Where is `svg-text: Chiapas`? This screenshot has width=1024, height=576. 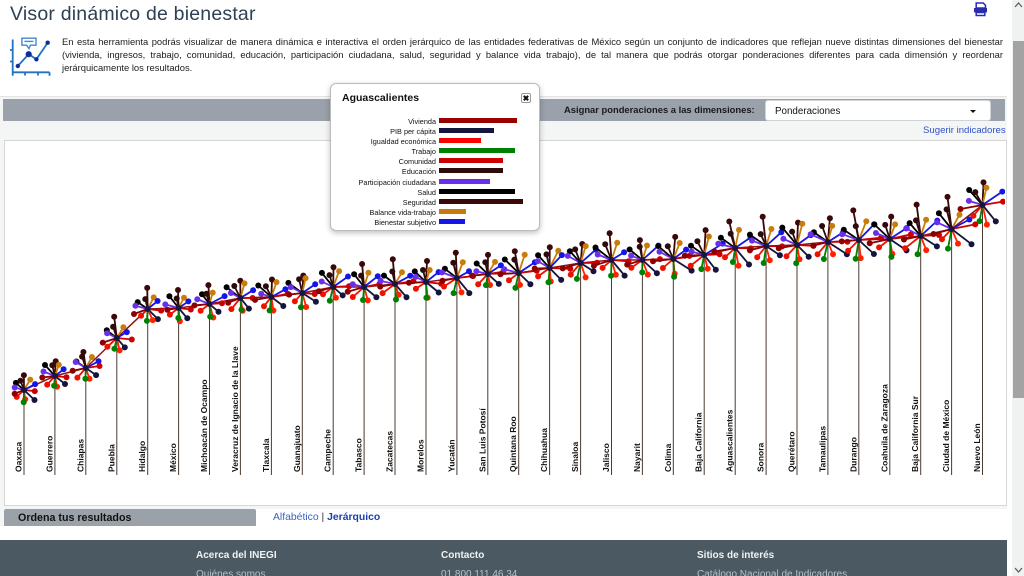
svg-text: Chiapas is located at coordinates (80, 455).